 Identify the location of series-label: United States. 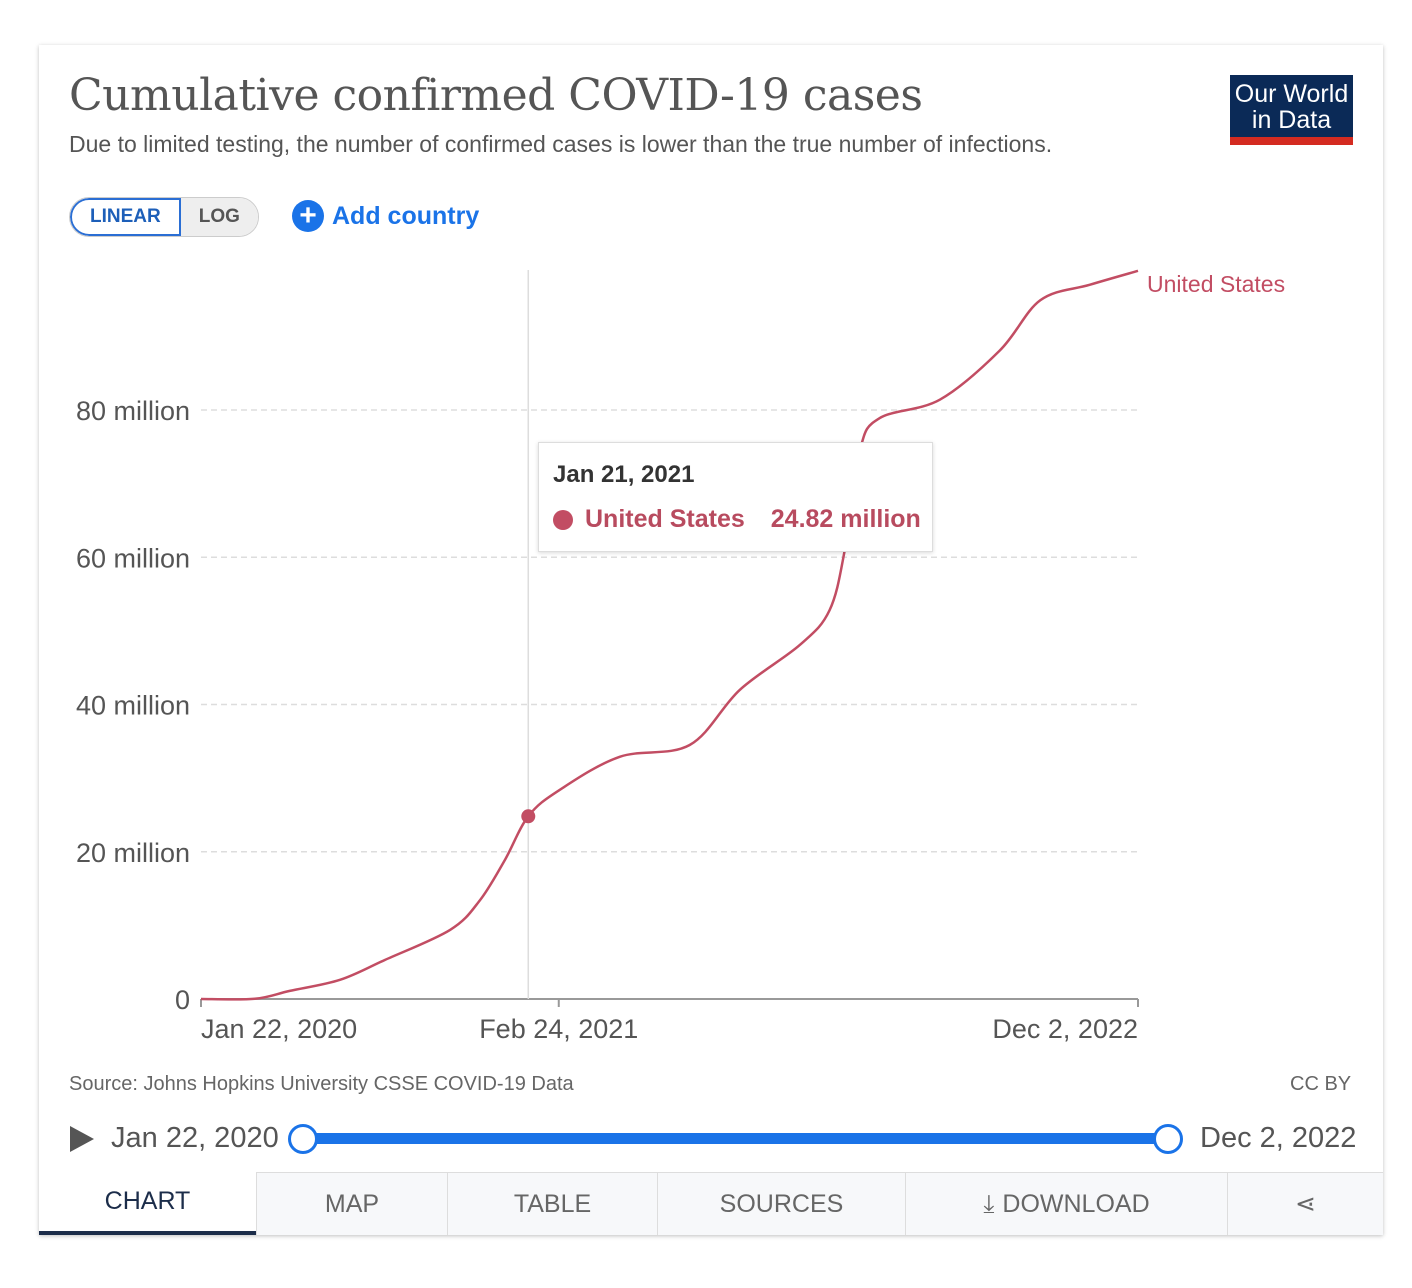
(1216, 284).